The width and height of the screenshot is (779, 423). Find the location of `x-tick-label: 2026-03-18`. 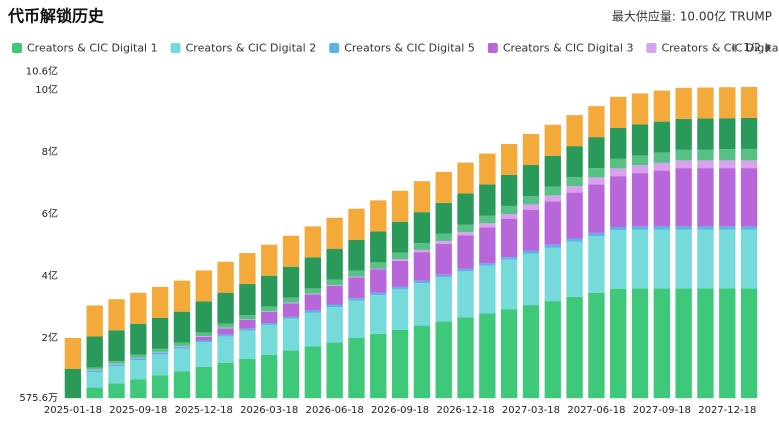

x-tick-label: 2026-03-18 is located at coordinates (269, 410).